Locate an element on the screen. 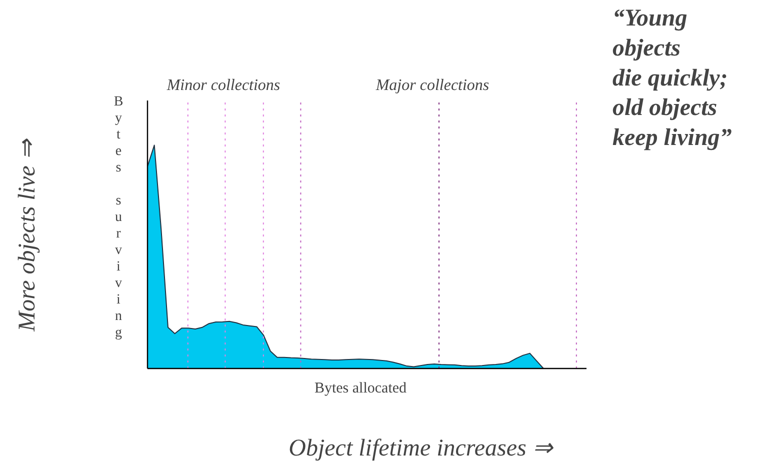  text: Minor collections is located at coordinates (223, 85).